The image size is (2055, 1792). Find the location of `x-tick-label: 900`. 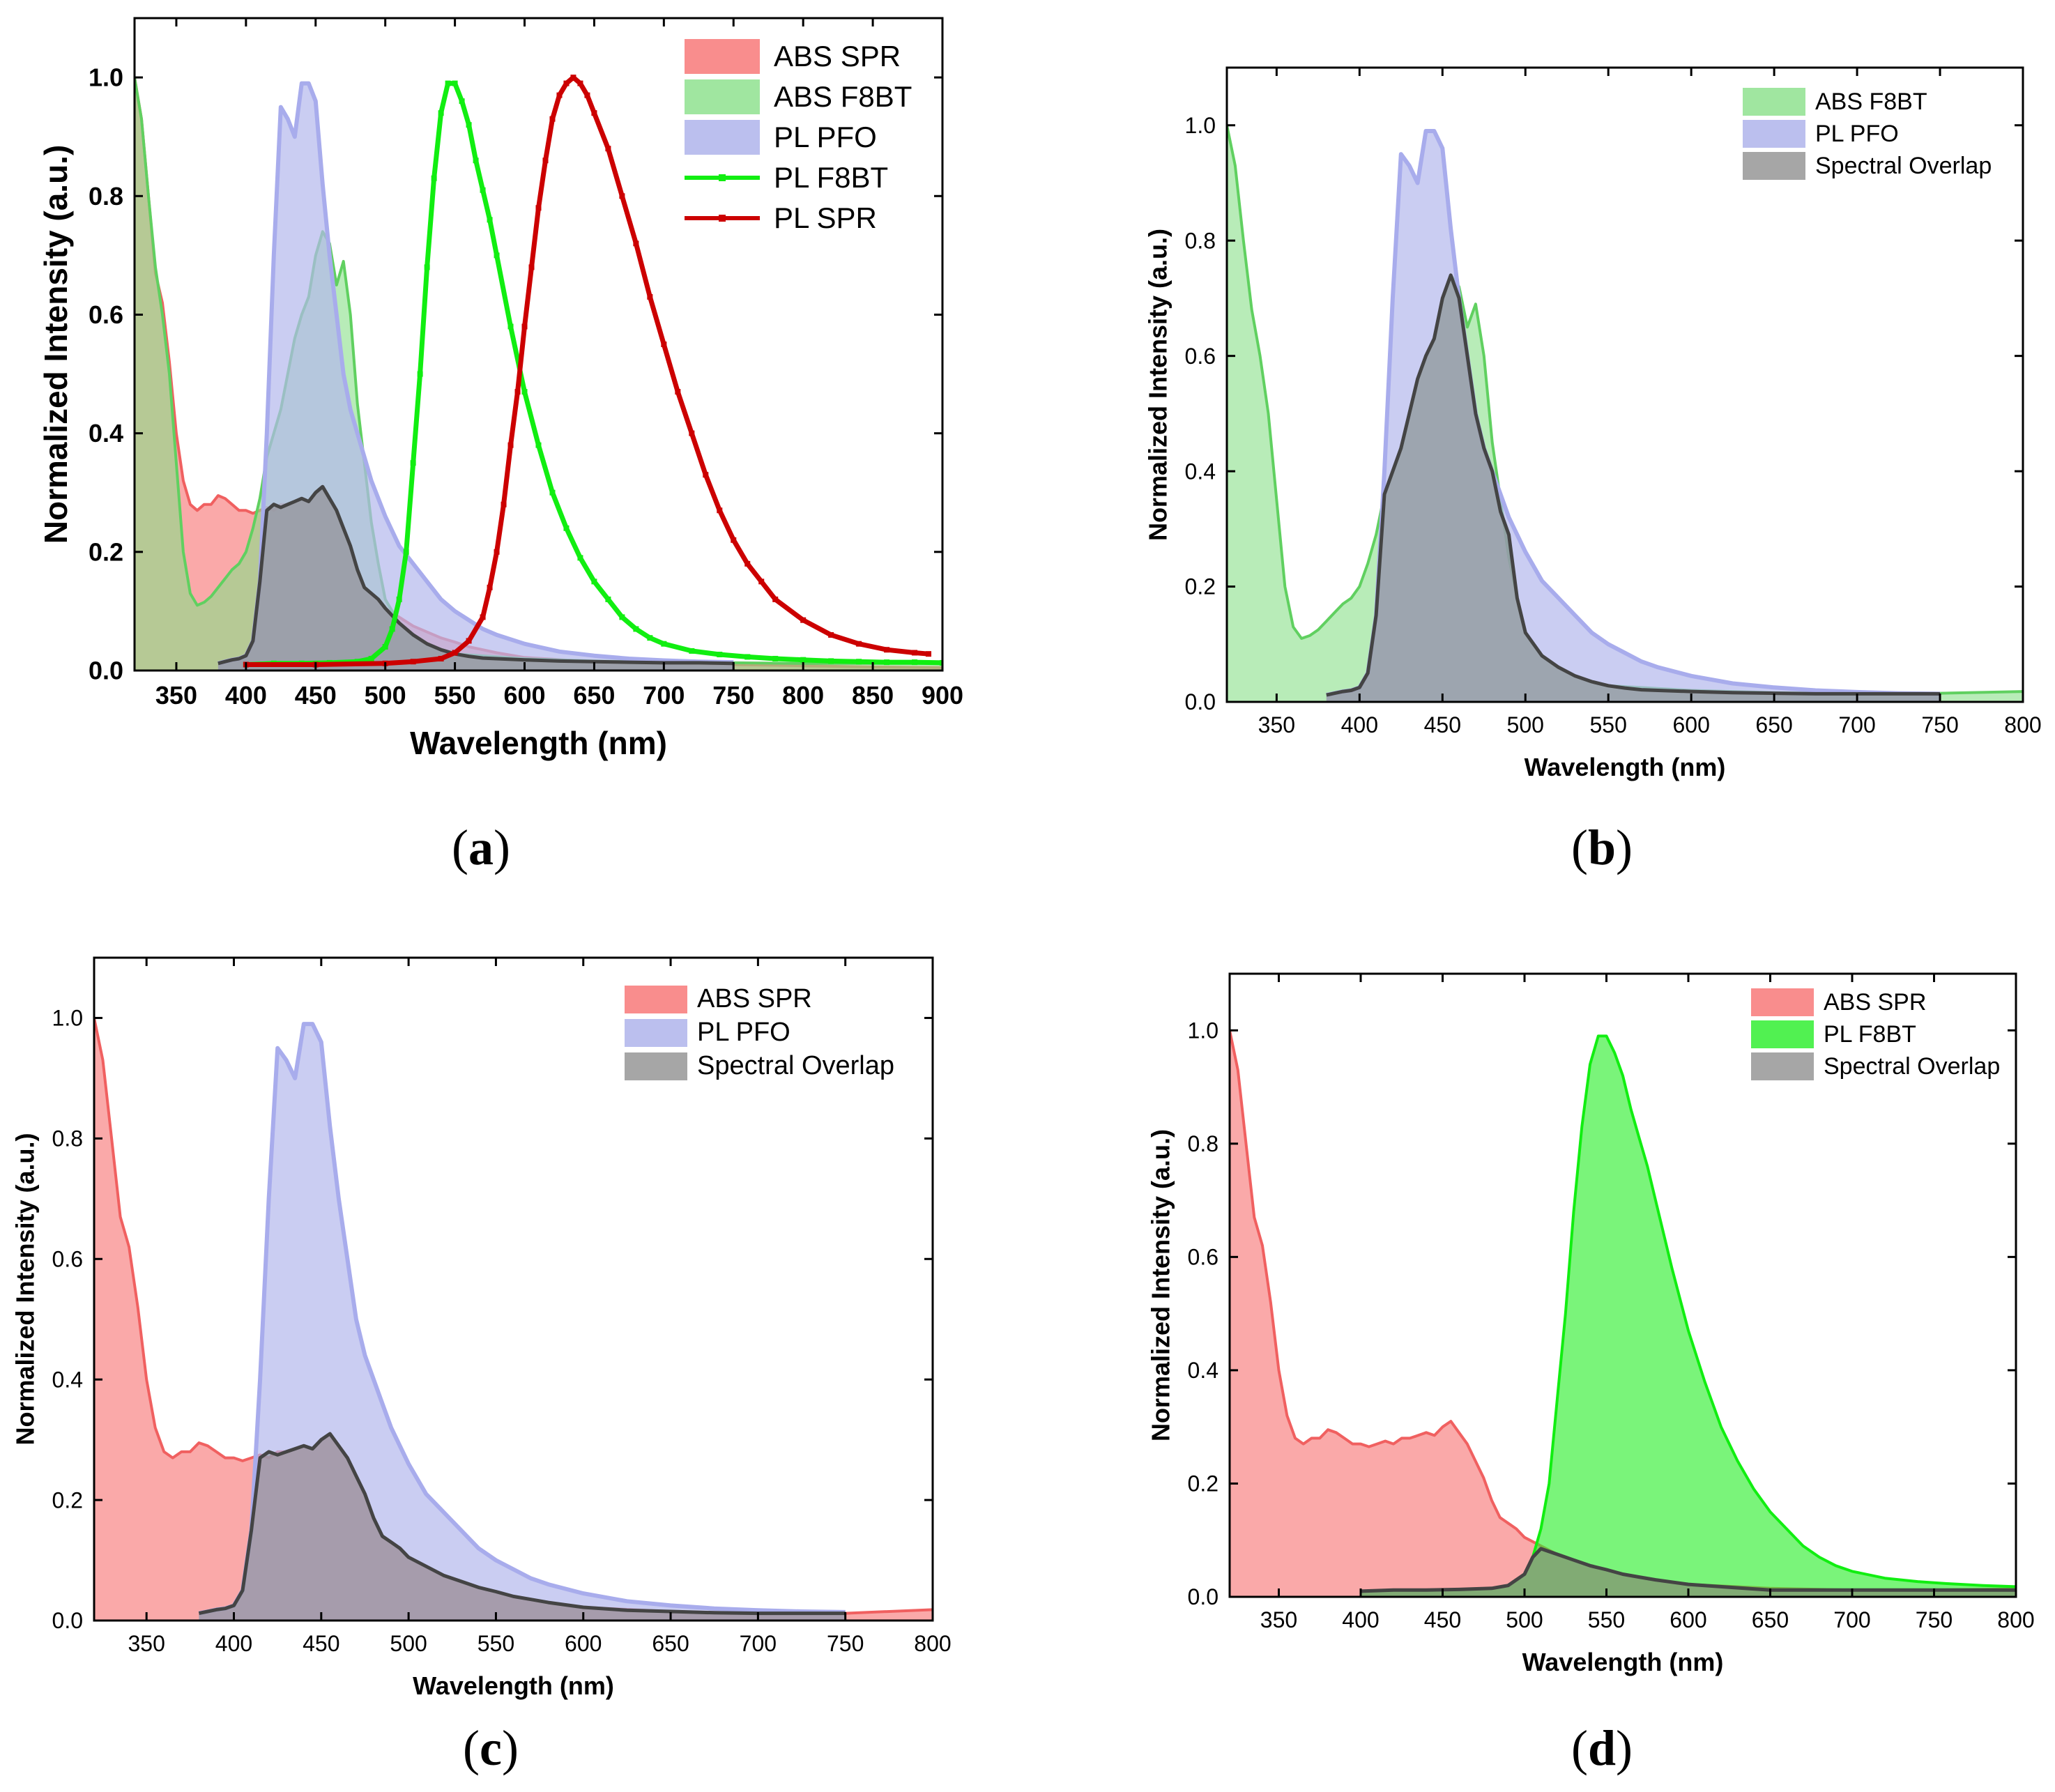

x-tick-label: 900 is located at coordinates (943, 695).